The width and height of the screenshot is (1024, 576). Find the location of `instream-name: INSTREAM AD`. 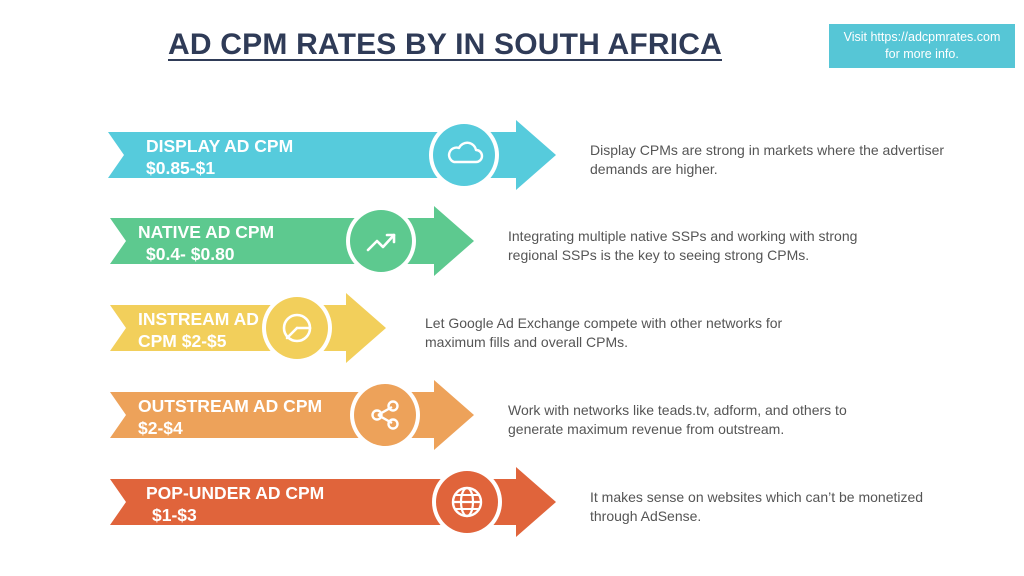

instream-name: INSTREAM AD is located at coordinates (198, 319).